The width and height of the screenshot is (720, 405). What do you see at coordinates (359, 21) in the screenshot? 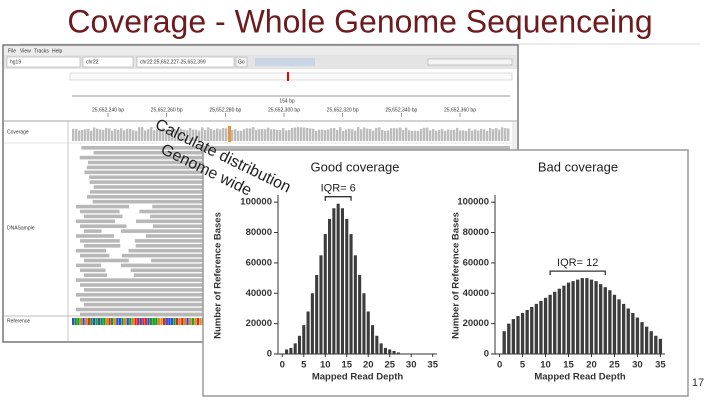
I see `slide-title: Coverage - Whole Genome Sequenceing` at bounding box center [359, 21].